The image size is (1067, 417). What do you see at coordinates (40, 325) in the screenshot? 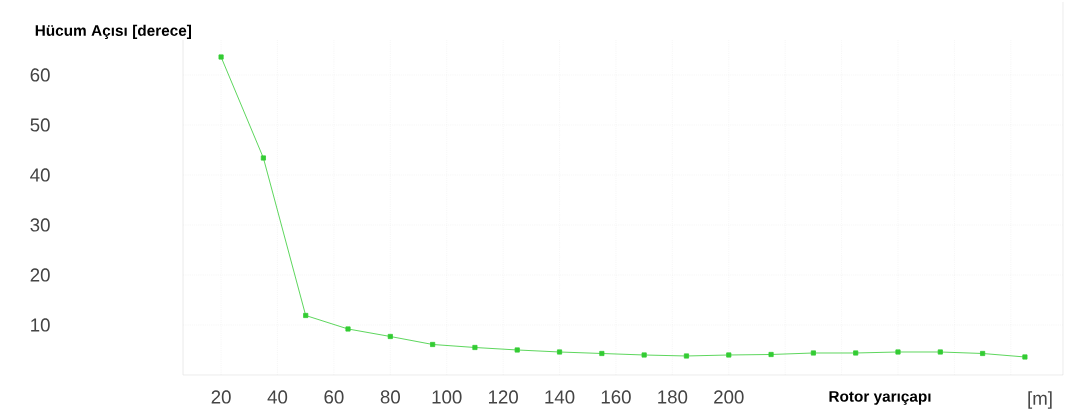
I see `y-tick-label: 10` at bounding box center [40, 325].